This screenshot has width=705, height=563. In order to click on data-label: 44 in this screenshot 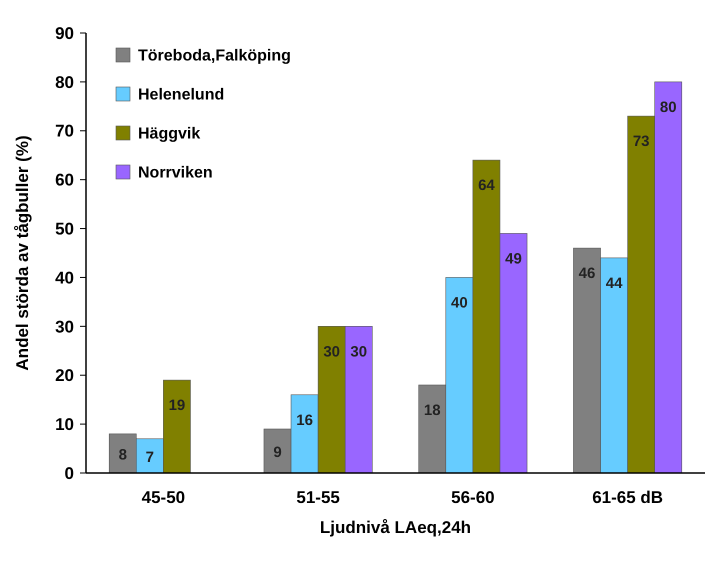, I will do `click(615, 283)`.